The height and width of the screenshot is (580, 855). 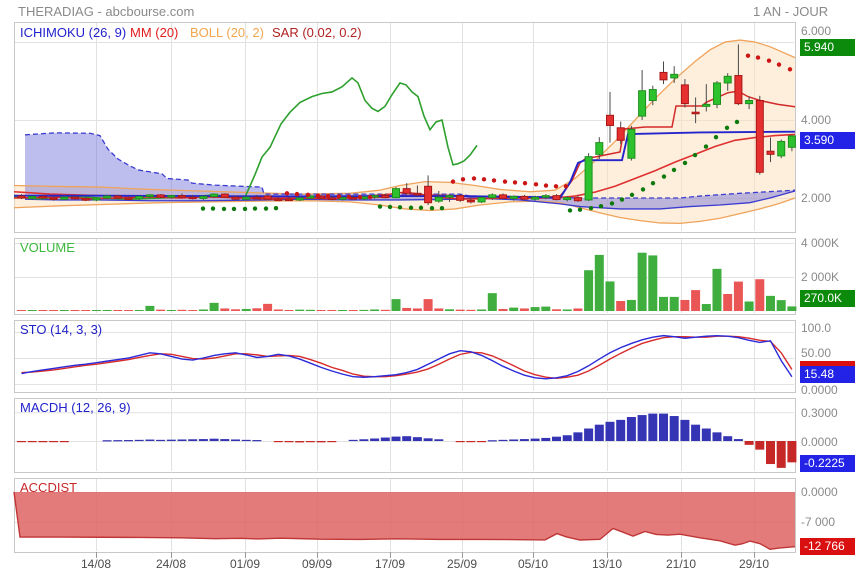 I want to click on price-tick-2: 2.000, so click(x=816, y=198).